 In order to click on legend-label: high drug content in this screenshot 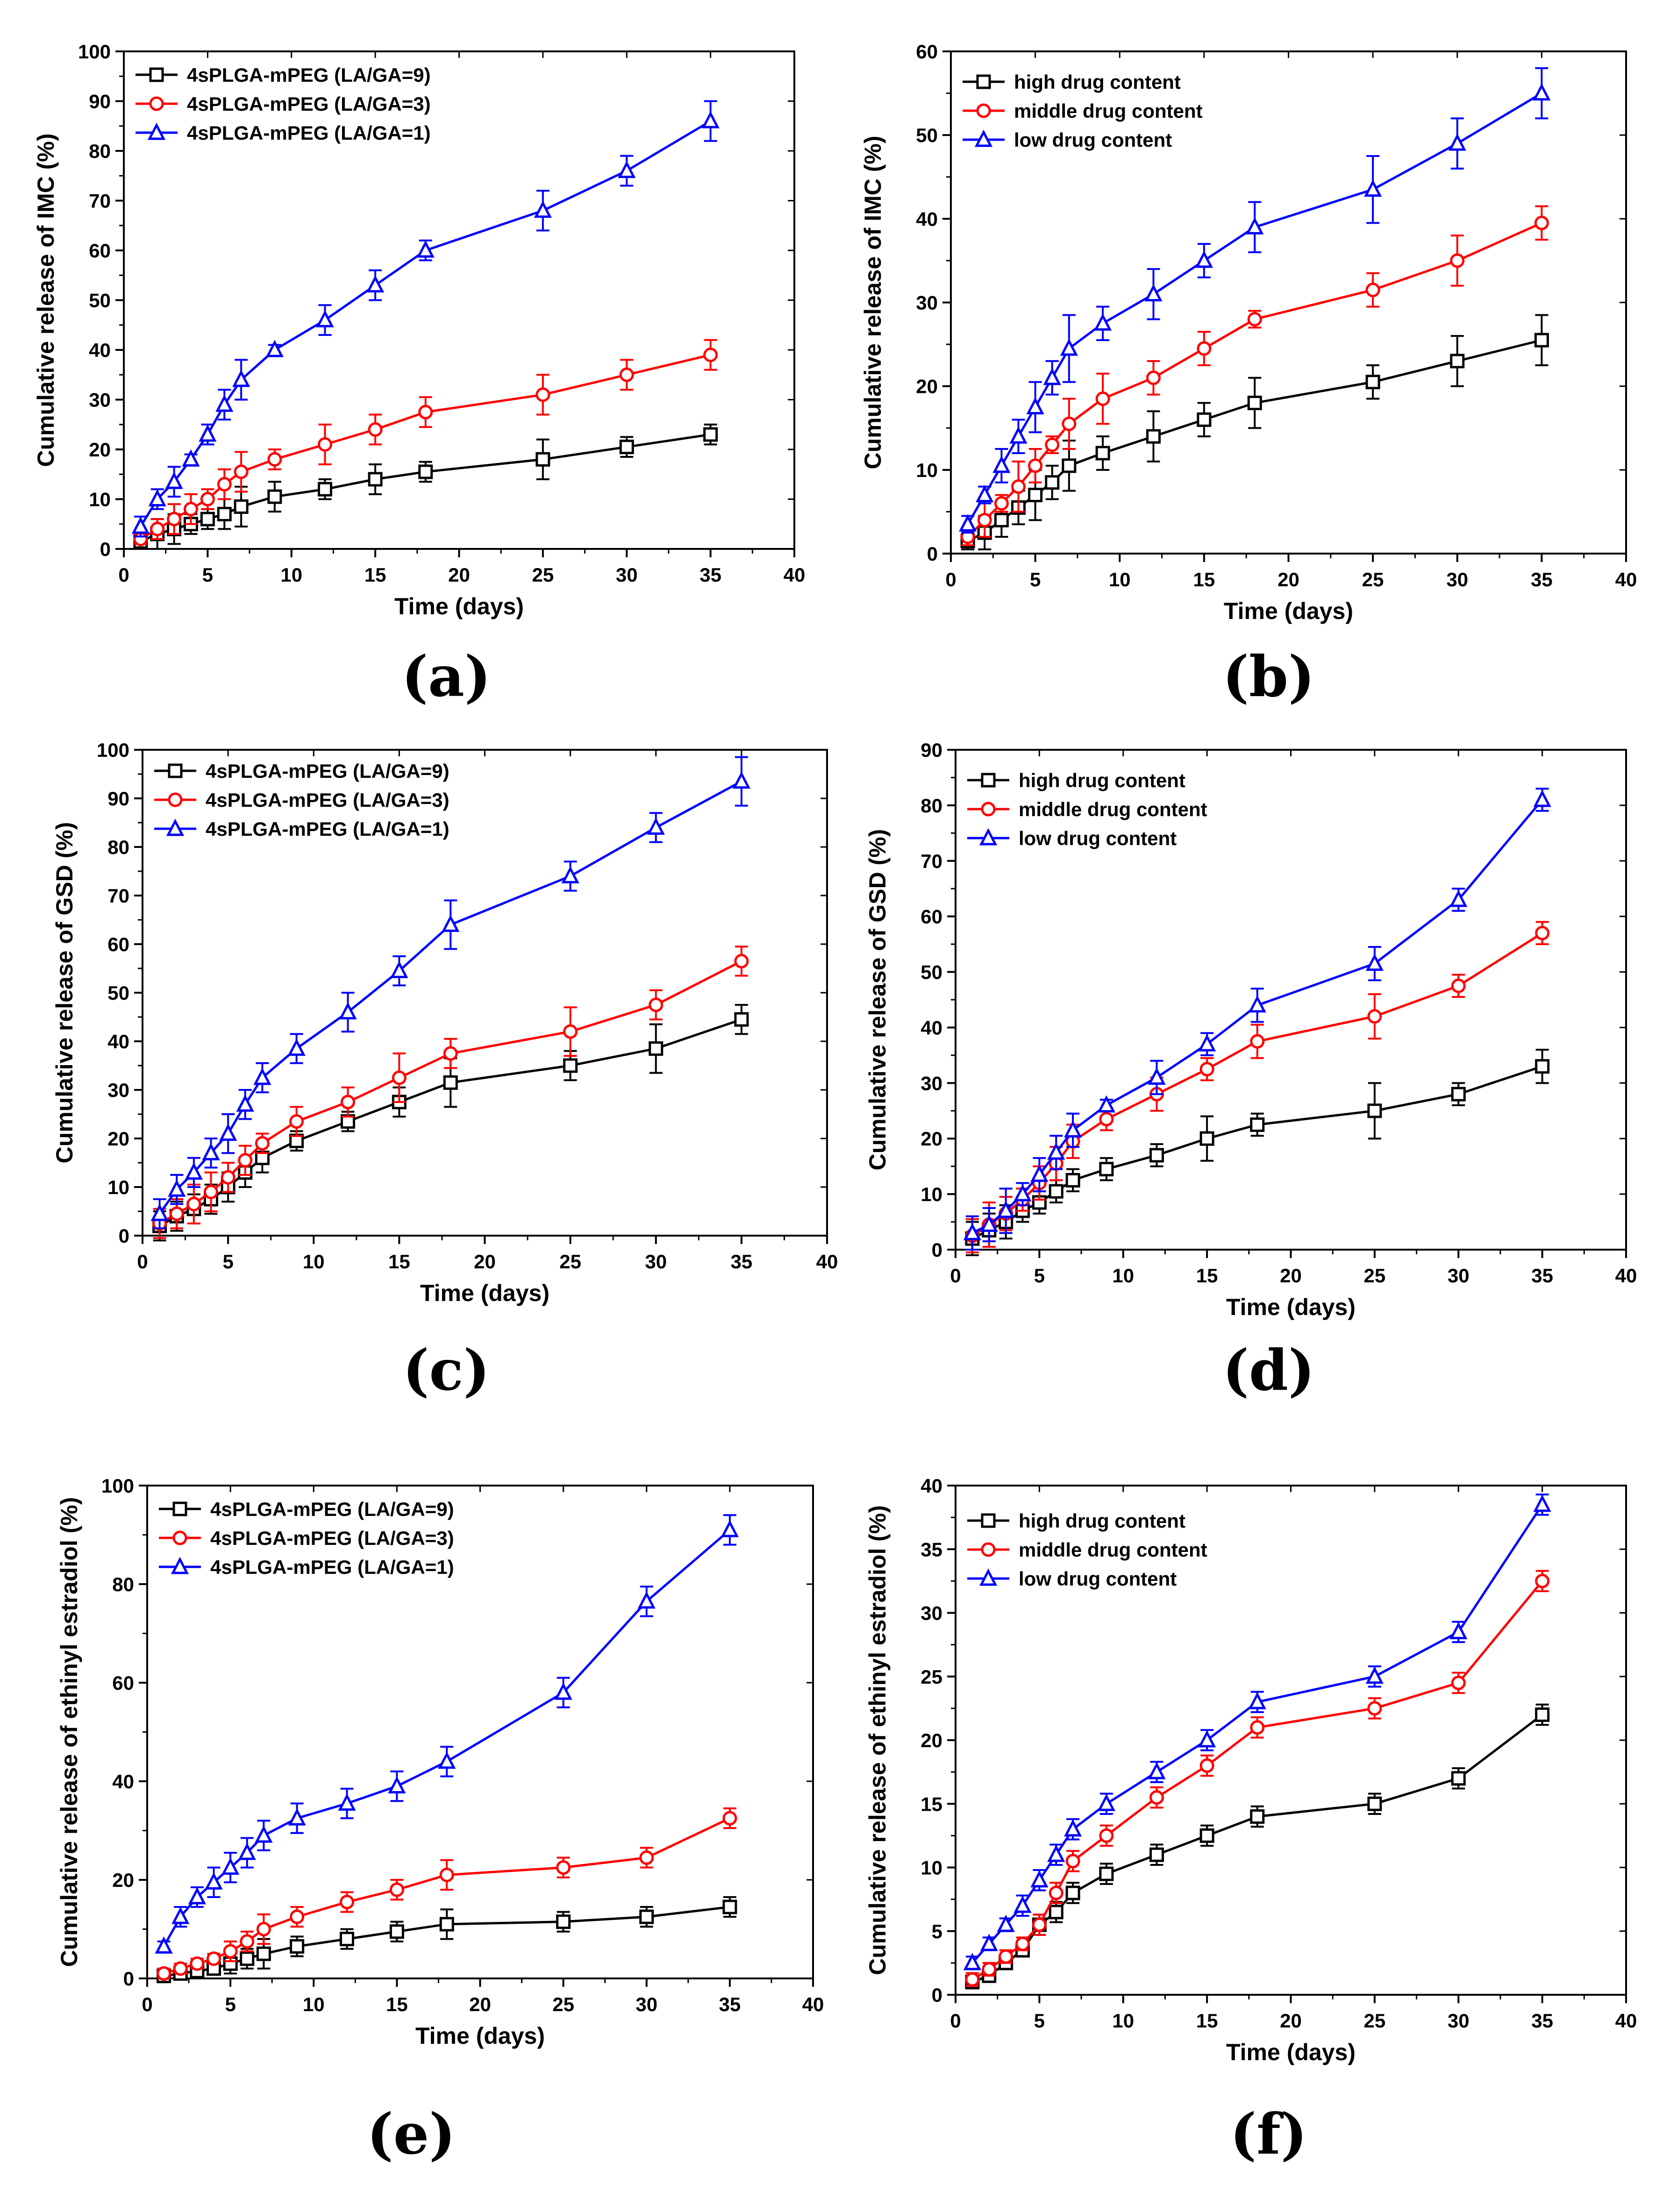, I will do `click(1102, 1521)`.